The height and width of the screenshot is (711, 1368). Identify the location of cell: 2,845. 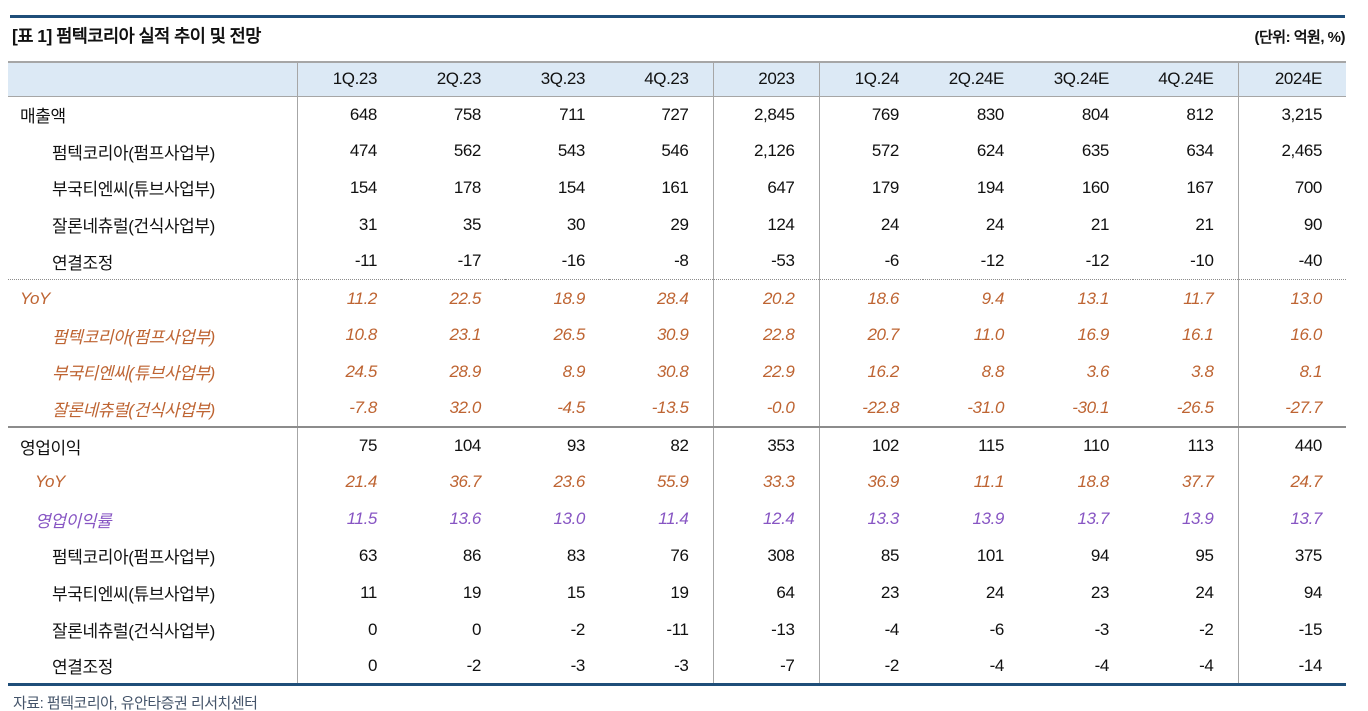
(765, 114).